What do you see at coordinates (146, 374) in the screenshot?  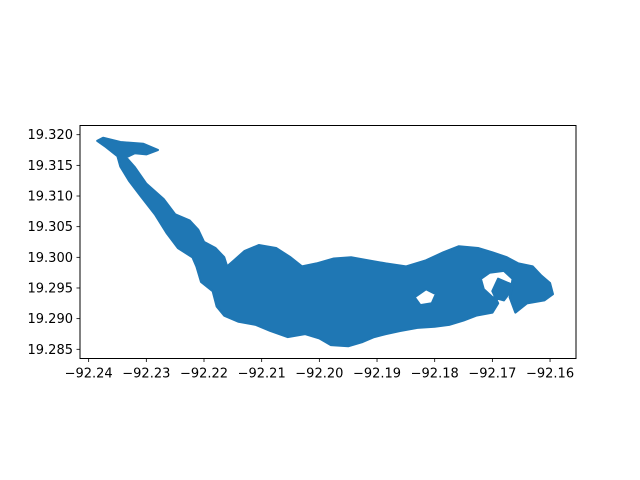 I see `x-tick-label: −92.23` at bounding box center [146, 374].